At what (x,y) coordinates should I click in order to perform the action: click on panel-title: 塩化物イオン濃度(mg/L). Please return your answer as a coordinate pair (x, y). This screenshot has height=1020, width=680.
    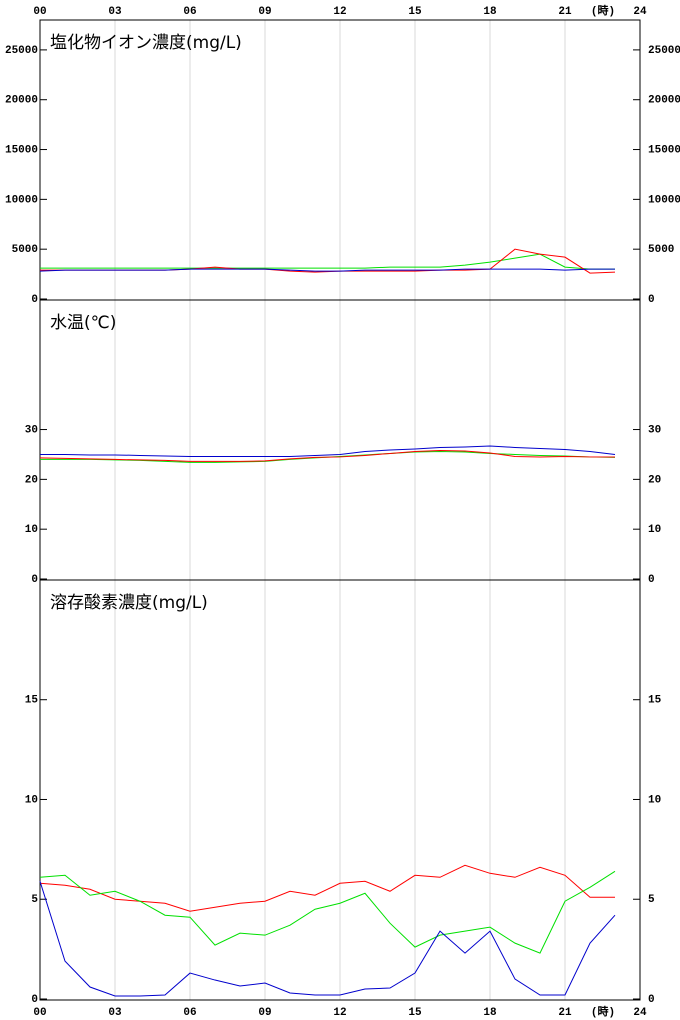
    Looking at the image, I should click on (146, 43).